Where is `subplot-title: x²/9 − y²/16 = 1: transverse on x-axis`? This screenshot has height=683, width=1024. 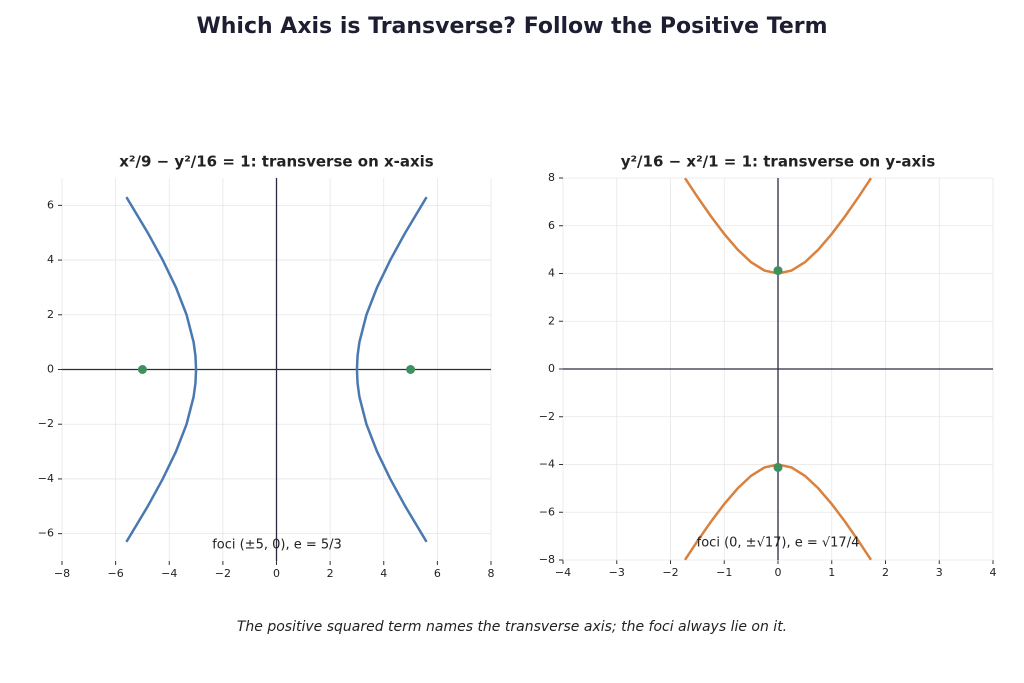 subplot-title: x²/9 − y²/16 = 1: transverse on x-axis is located at coordinates (276, 162).